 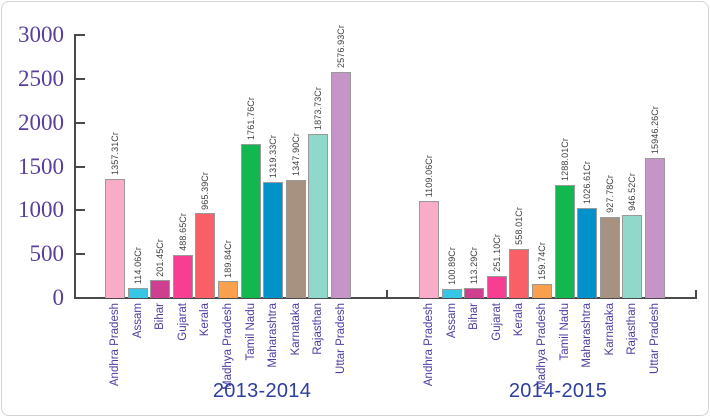 I want to click on bar-value-label: 1347.90Cr, so click(x=295, y=154).